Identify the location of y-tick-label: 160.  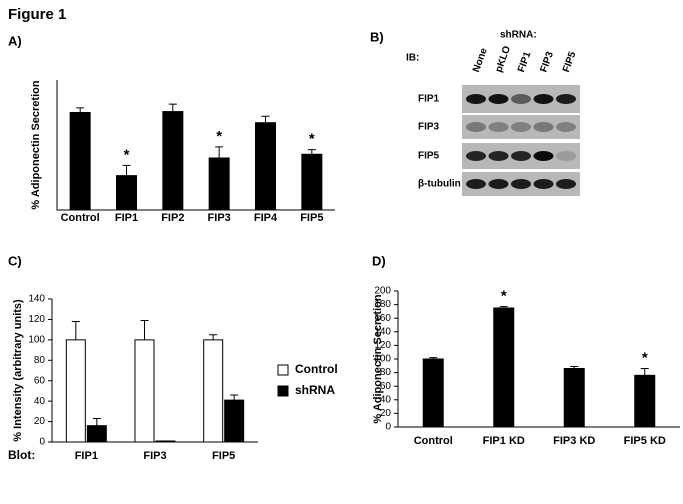
(382, 318).